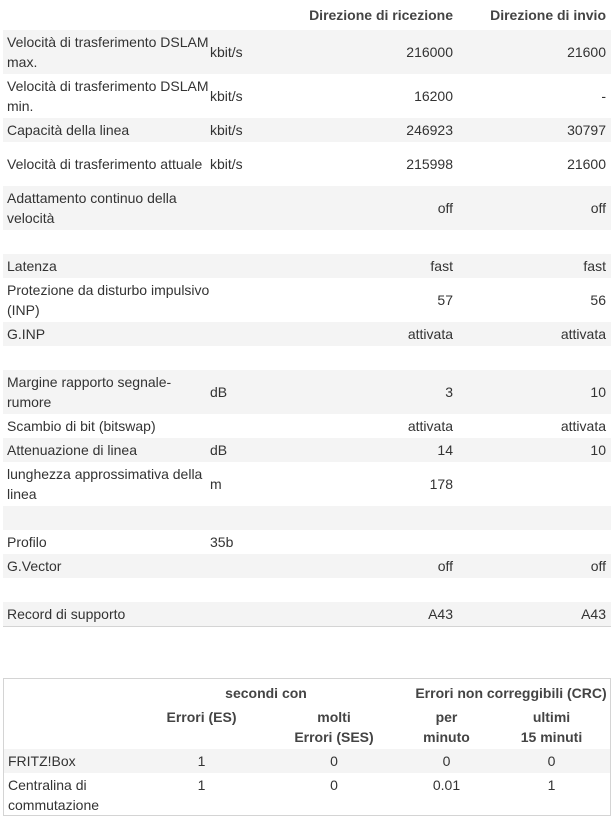  Describe the element at coordinates (551, 717) in the screenshot. I see `header-last-15-line1: ultimi` at that location.